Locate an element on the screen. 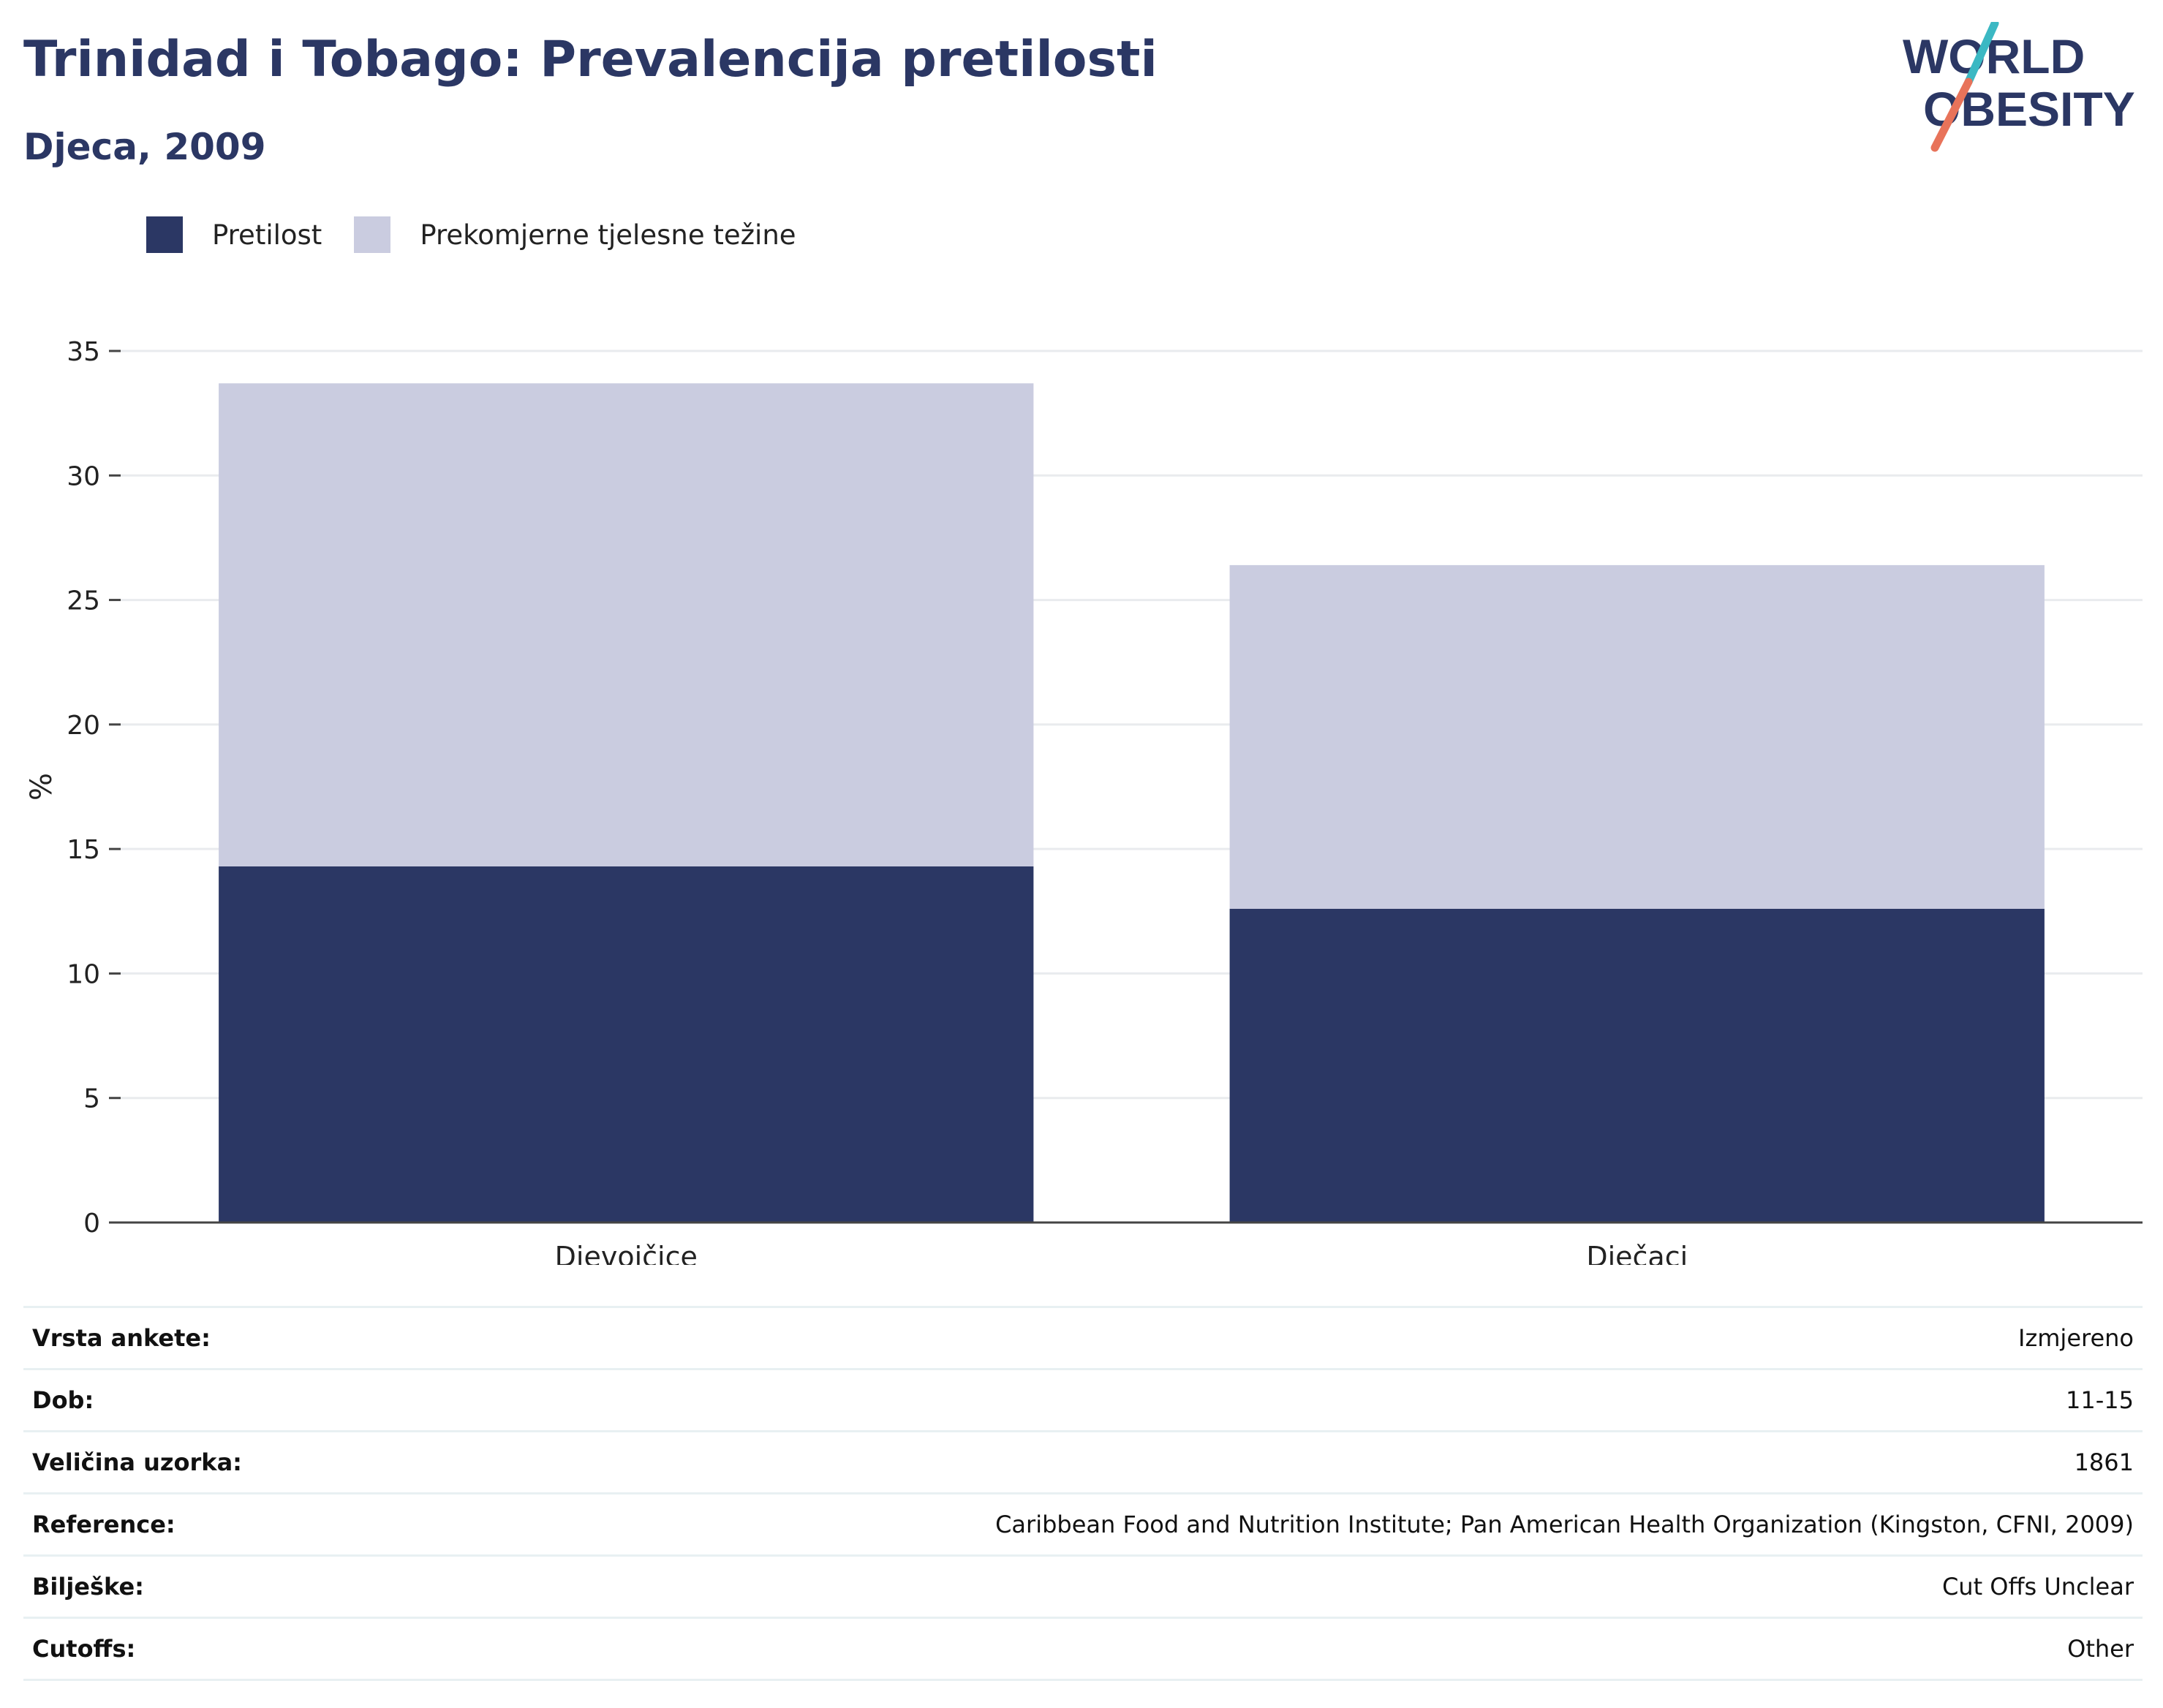 The height and width of the screenshot is (1708, 2163). info-row: Vrsta ankete: Izmjereno is located at coordinates (1083, 1337).